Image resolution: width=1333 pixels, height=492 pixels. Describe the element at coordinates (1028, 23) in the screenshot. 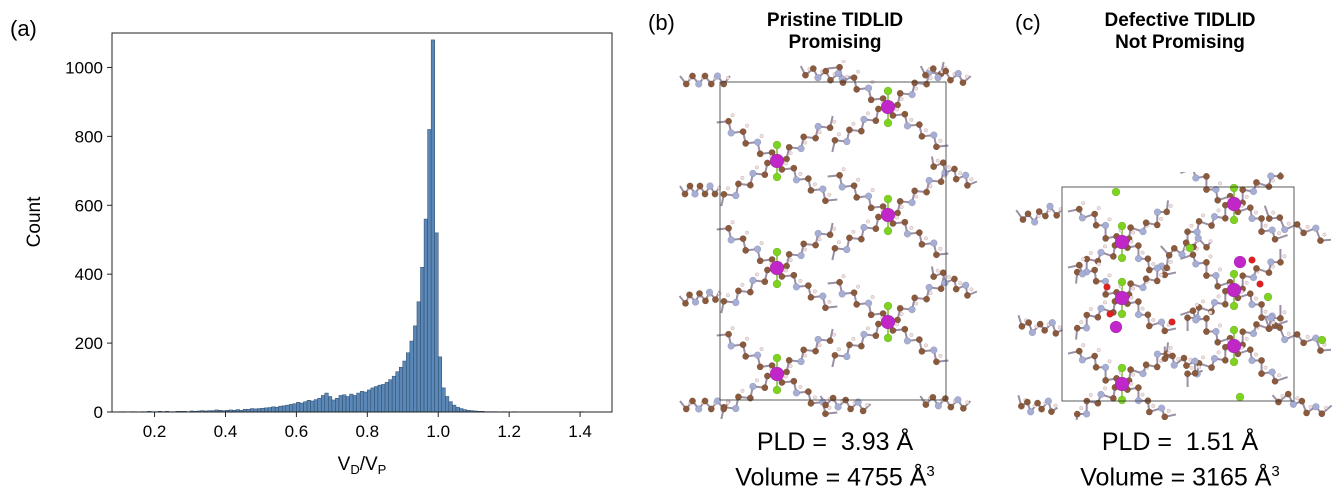

I see `panel-c-label: (c)` at that location.